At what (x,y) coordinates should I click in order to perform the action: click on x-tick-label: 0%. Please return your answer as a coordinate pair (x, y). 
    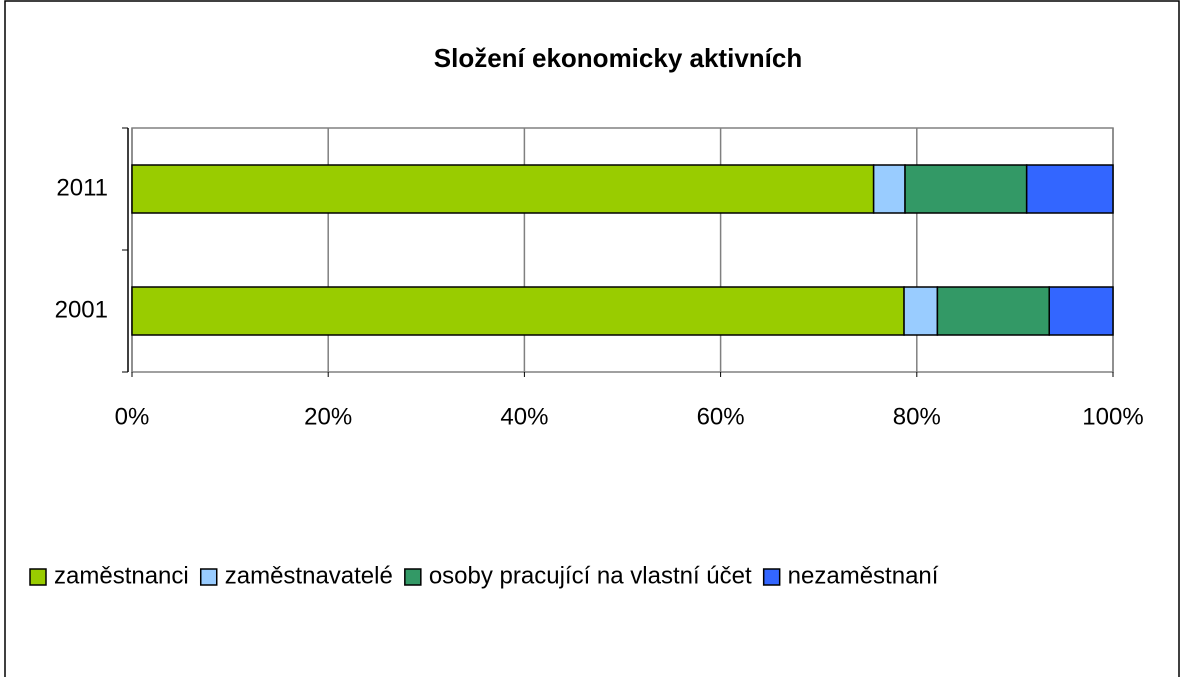
    Looking at the image, I should click on (132, 416).